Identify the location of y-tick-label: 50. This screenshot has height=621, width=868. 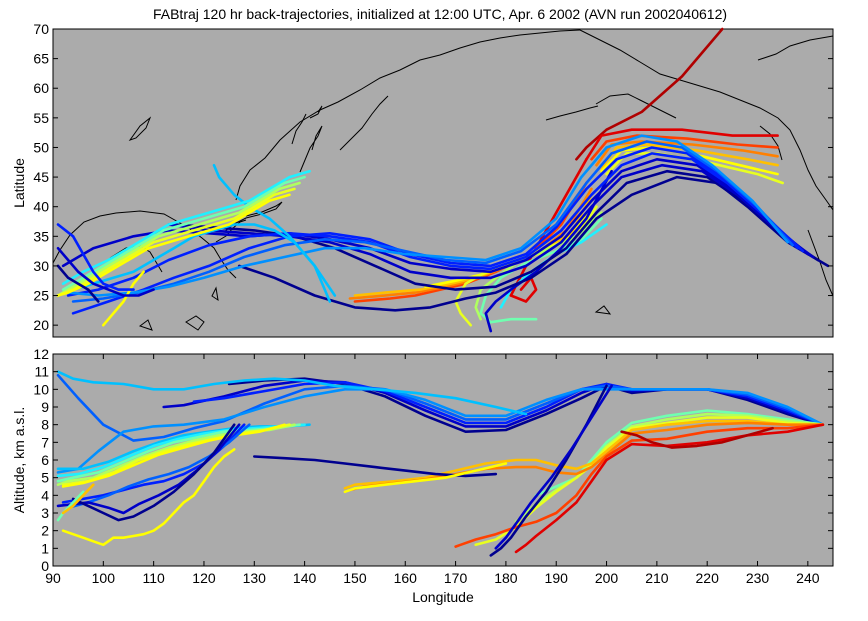
(41, 147).